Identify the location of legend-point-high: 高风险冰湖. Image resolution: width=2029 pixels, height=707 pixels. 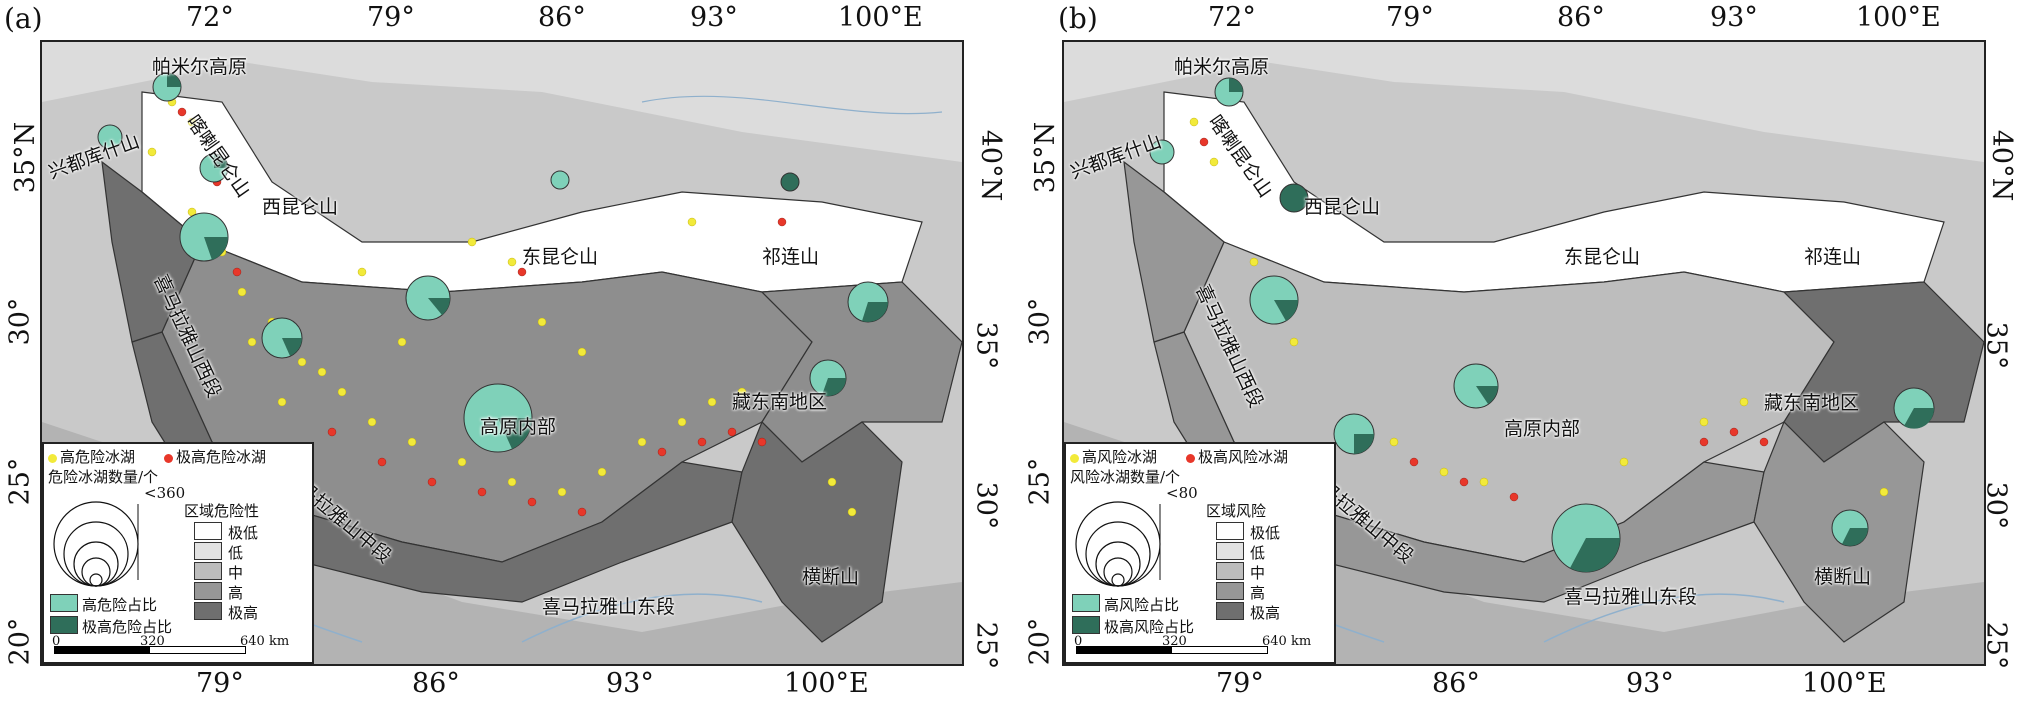
(1120, 457).